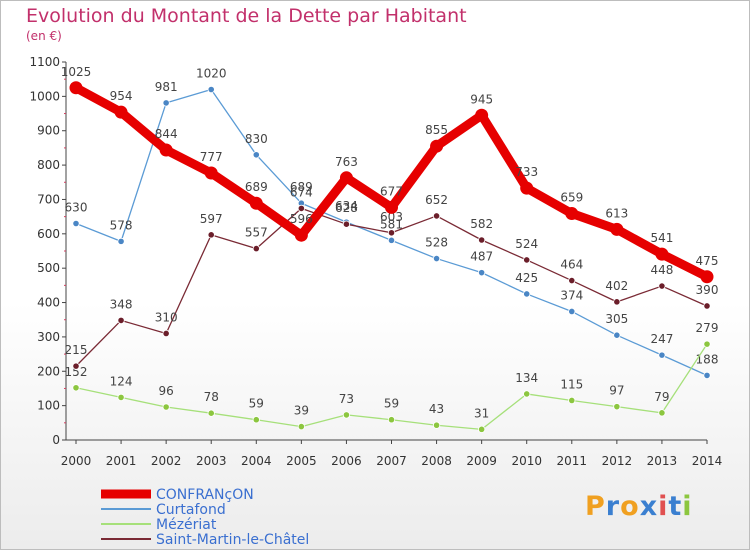 The image size is (750, 550). Describe the element at coordinates (48, 371) in the screenshot. I see `y-tick-label: 200` at that location.